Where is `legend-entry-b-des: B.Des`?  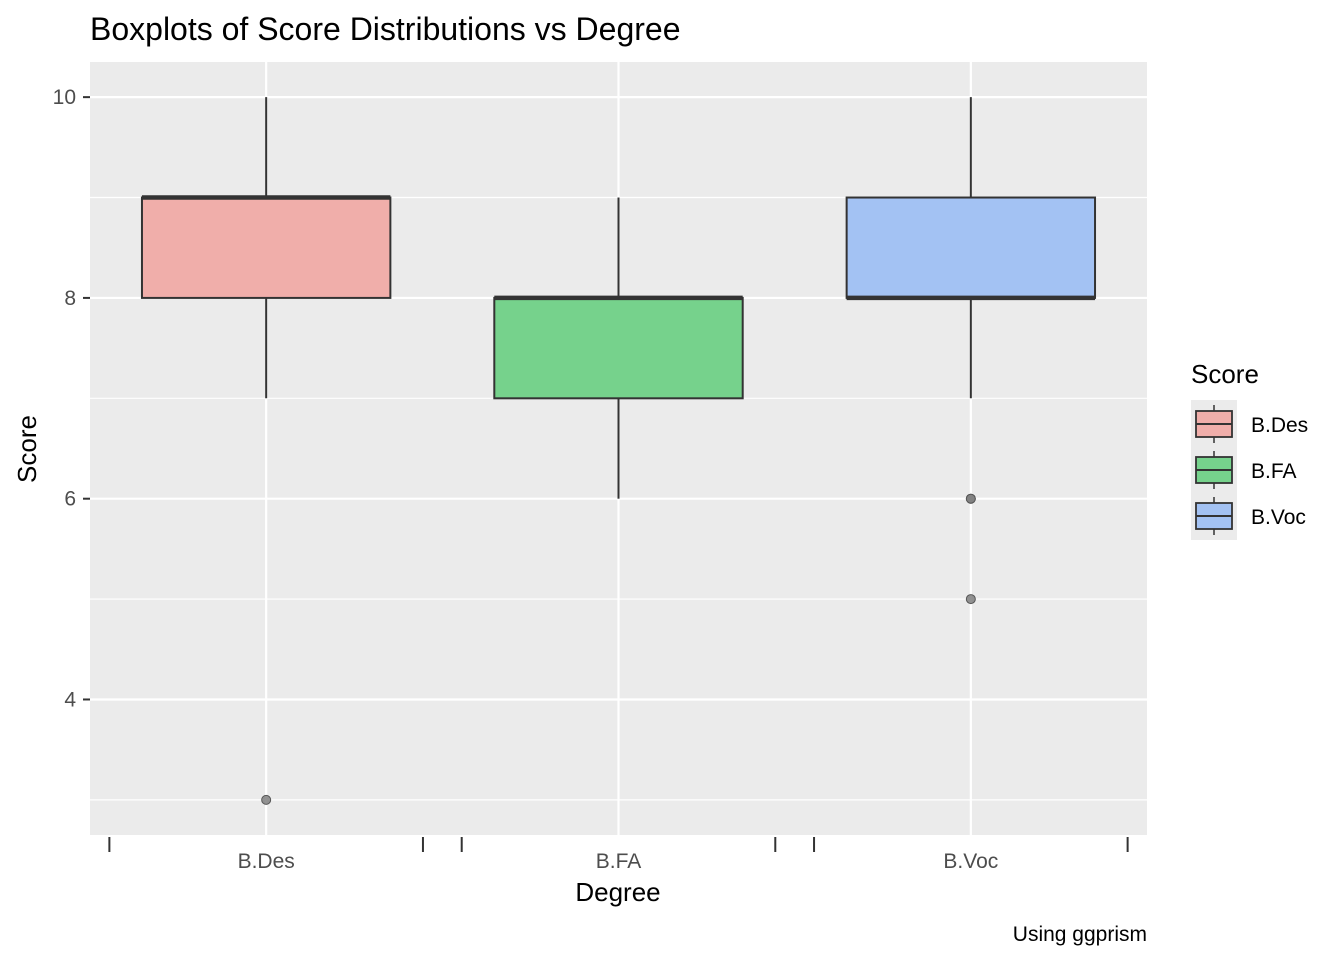
legend-entry-b-des: B.Des is located at coordinates (1251, 424).